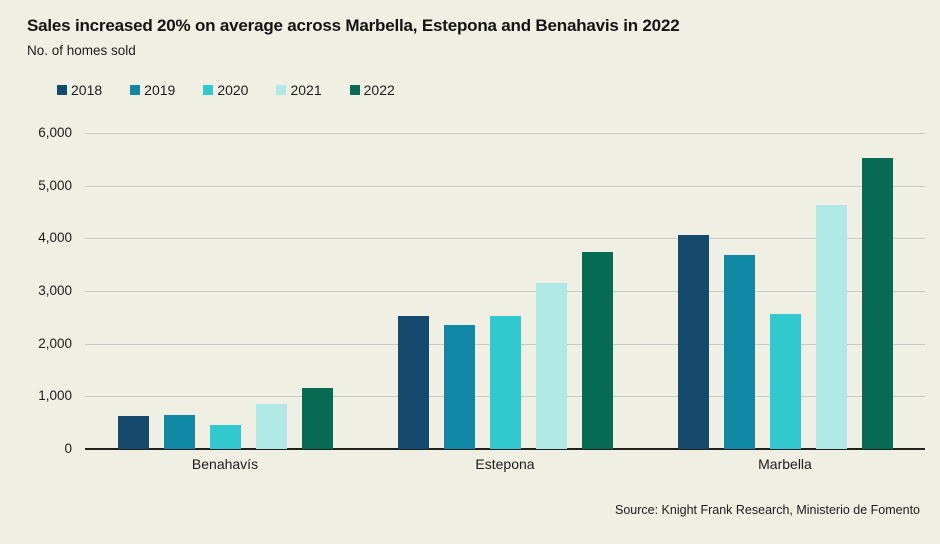  Describe the element at coordinates (505, 382) in the screenshot. I see `bar-Estepona-2020` at that location.